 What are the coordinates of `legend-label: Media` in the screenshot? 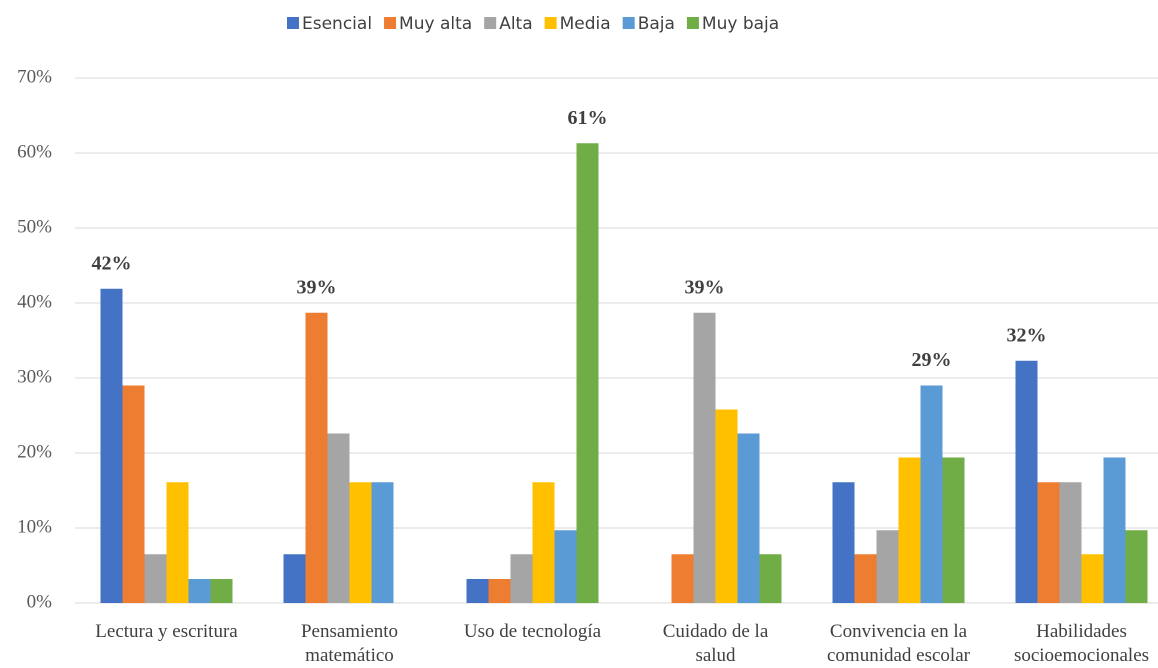 It's located at (585, 24).